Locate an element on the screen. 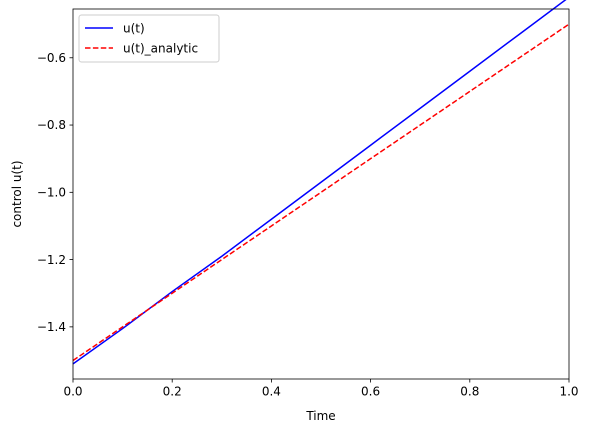 This screenshot has height=432, width=589. legend-label: u(t) is located at coordinates (134, 28).